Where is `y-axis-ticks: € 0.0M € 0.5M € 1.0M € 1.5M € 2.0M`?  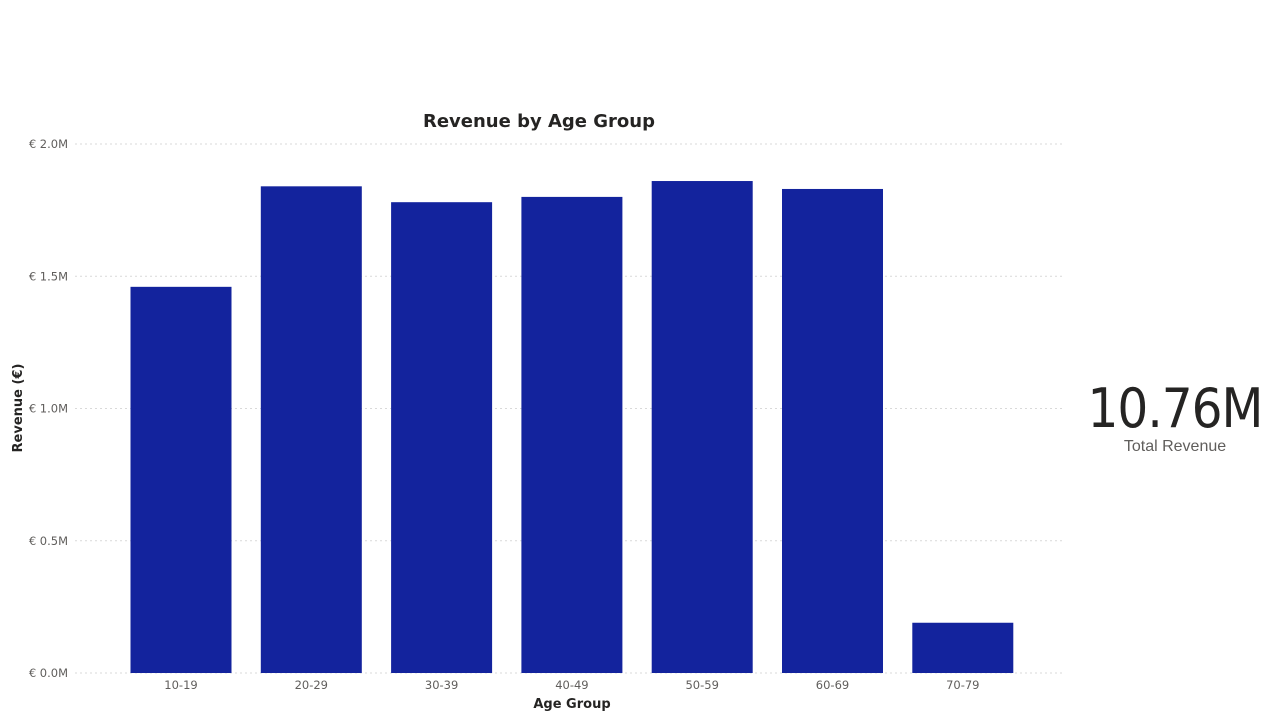
y-axis-ticks: € 0.0M € 0.5M € 1.0M € 1.5M € 2.0M is located at coordinates (48, 408).